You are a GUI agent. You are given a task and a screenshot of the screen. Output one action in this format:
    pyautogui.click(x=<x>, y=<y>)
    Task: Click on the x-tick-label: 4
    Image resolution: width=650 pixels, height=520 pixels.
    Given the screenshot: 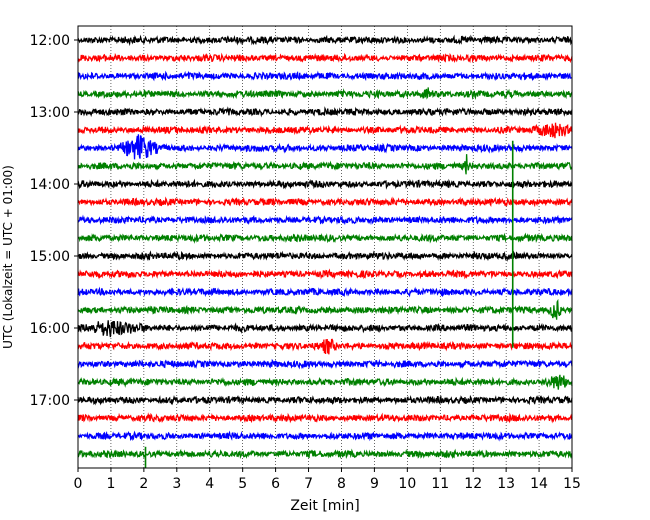 What is the action you would take?
    pyautogui.click(x=209, y=484)
    